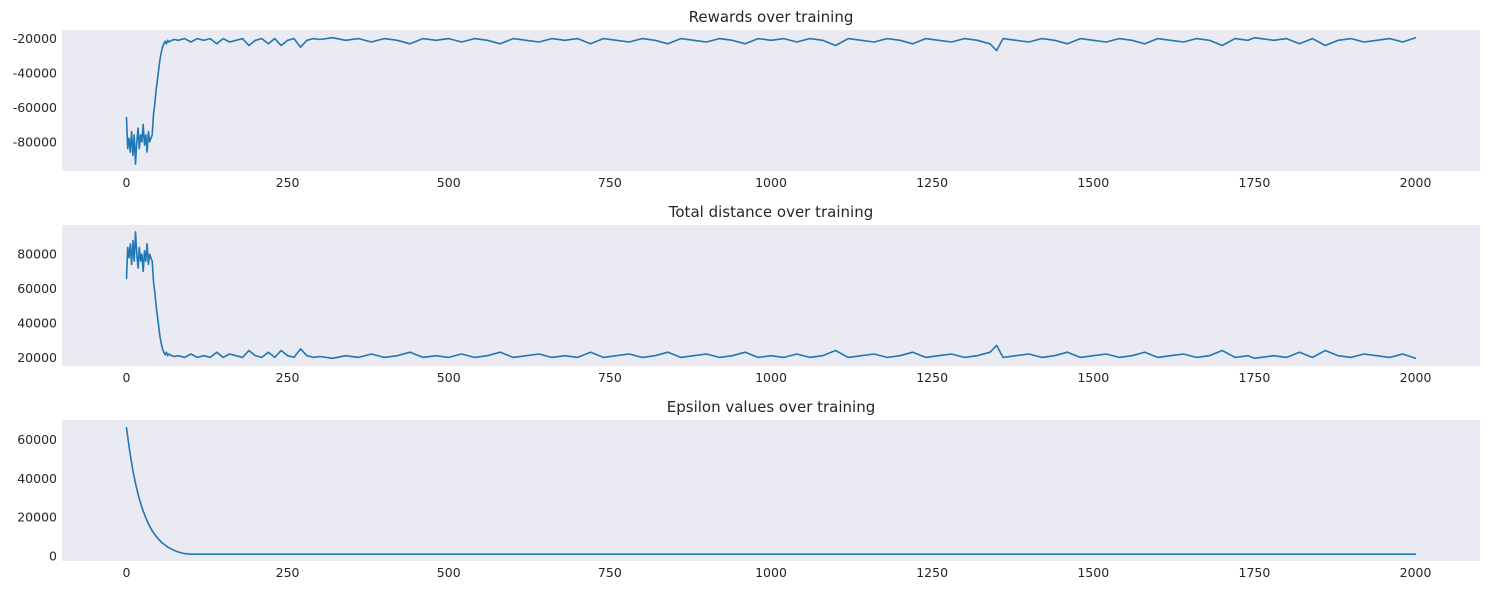  Describe the element at coordinates (35, 90) in the screenshot. I see `y-axis: -80000 -60000 -40000 -20000` at that location.